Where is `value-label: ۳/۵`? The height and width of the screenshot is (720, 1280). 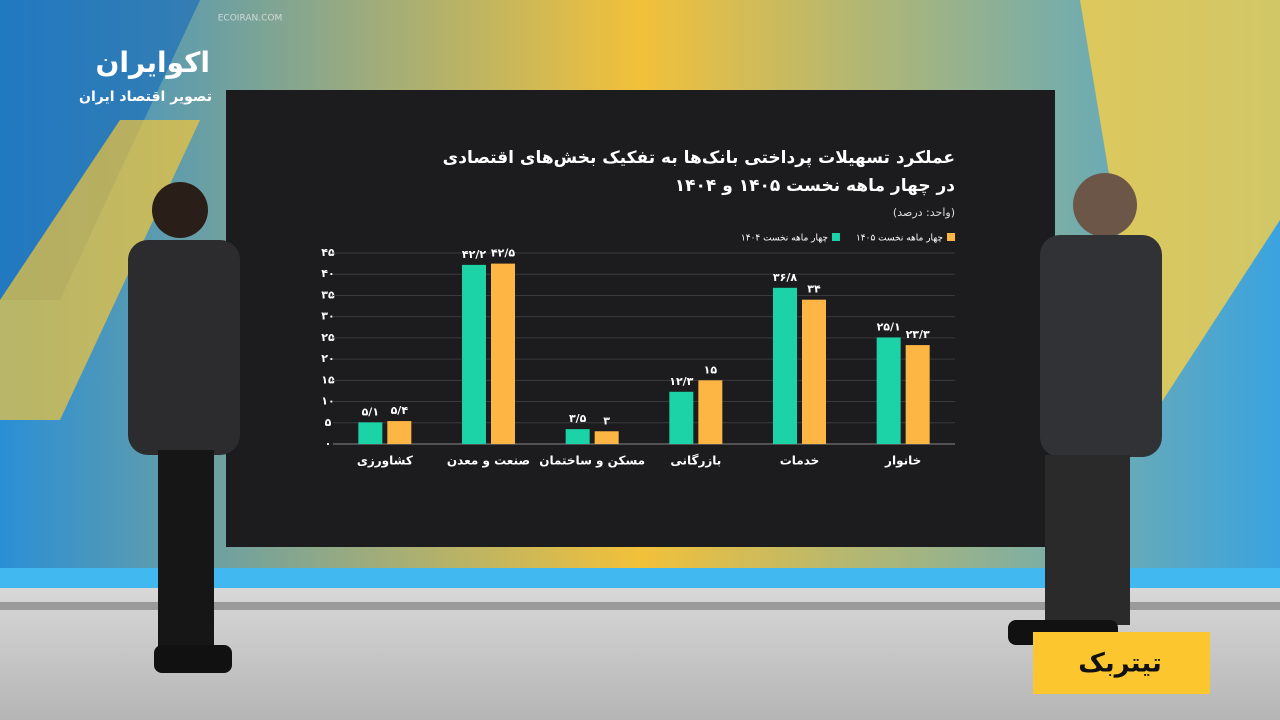 value-label: ۳/۵ is located at coordinates (578, 418).